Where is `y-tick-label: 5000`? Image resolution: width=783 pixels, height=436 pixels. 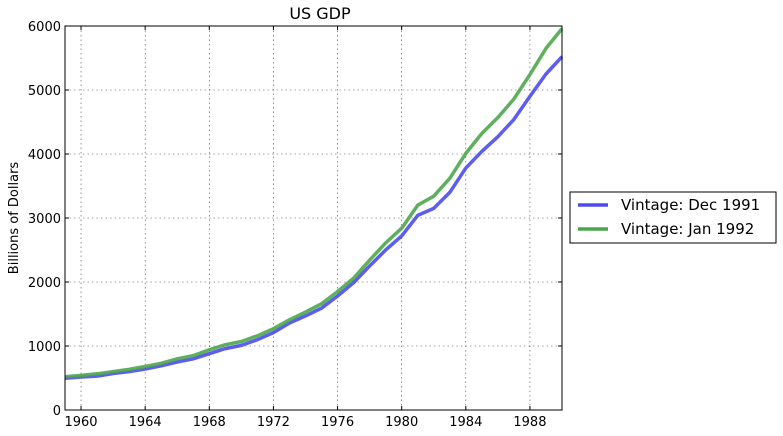 y-tick-label: 5000 is located at coordinates (44, 91).